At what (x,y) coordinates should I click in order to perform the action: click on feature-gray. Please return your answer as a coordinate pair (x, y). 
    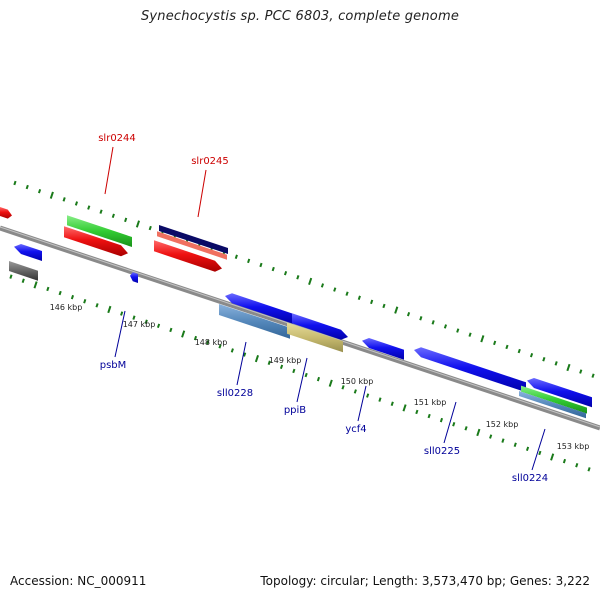
    Looking at the image, I should click on (23, 271).